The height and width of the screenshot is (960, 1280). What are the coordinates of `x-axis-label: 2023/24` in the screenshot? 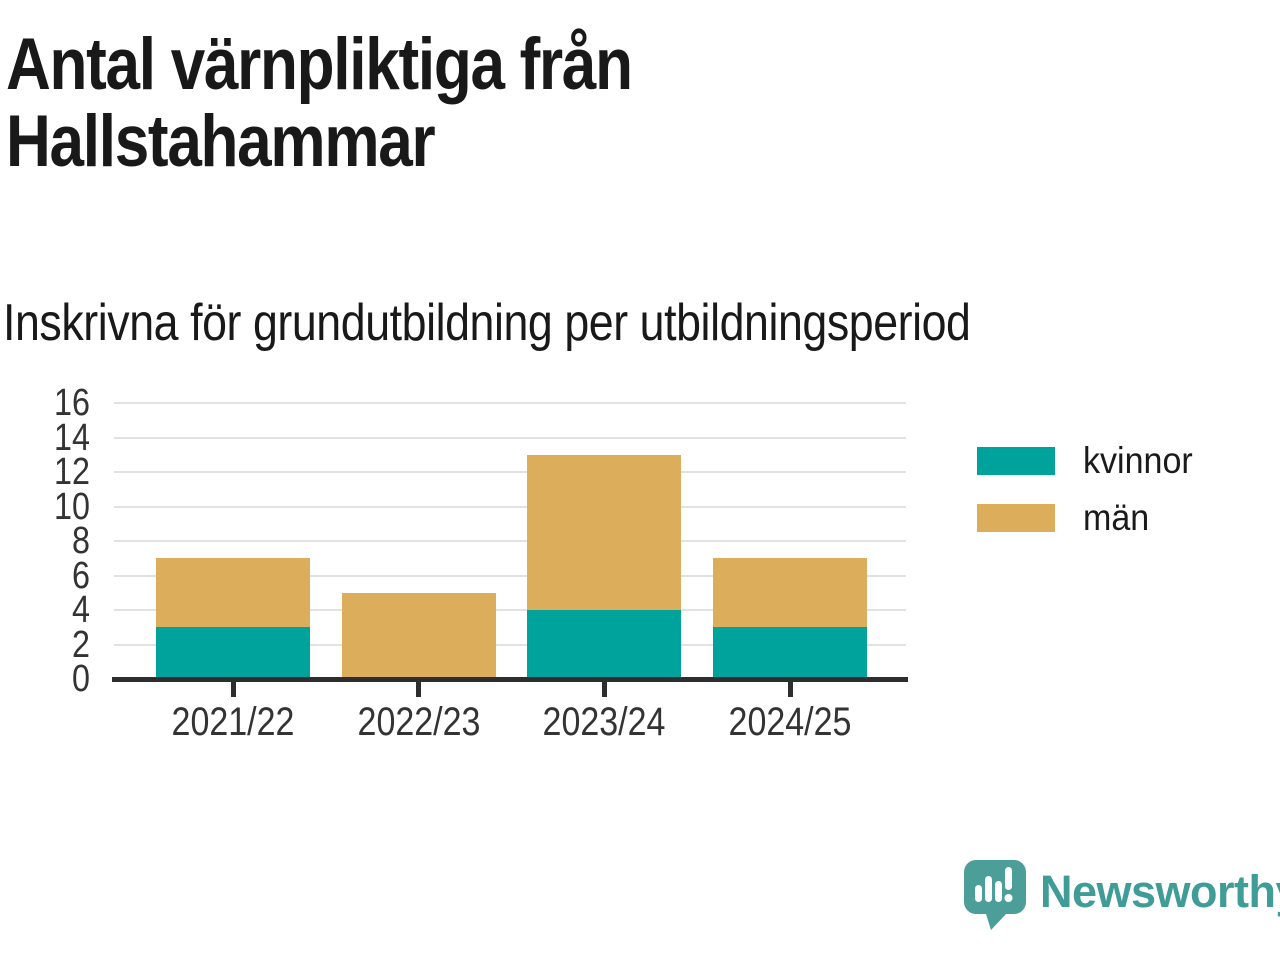 It's located at (604, 722).